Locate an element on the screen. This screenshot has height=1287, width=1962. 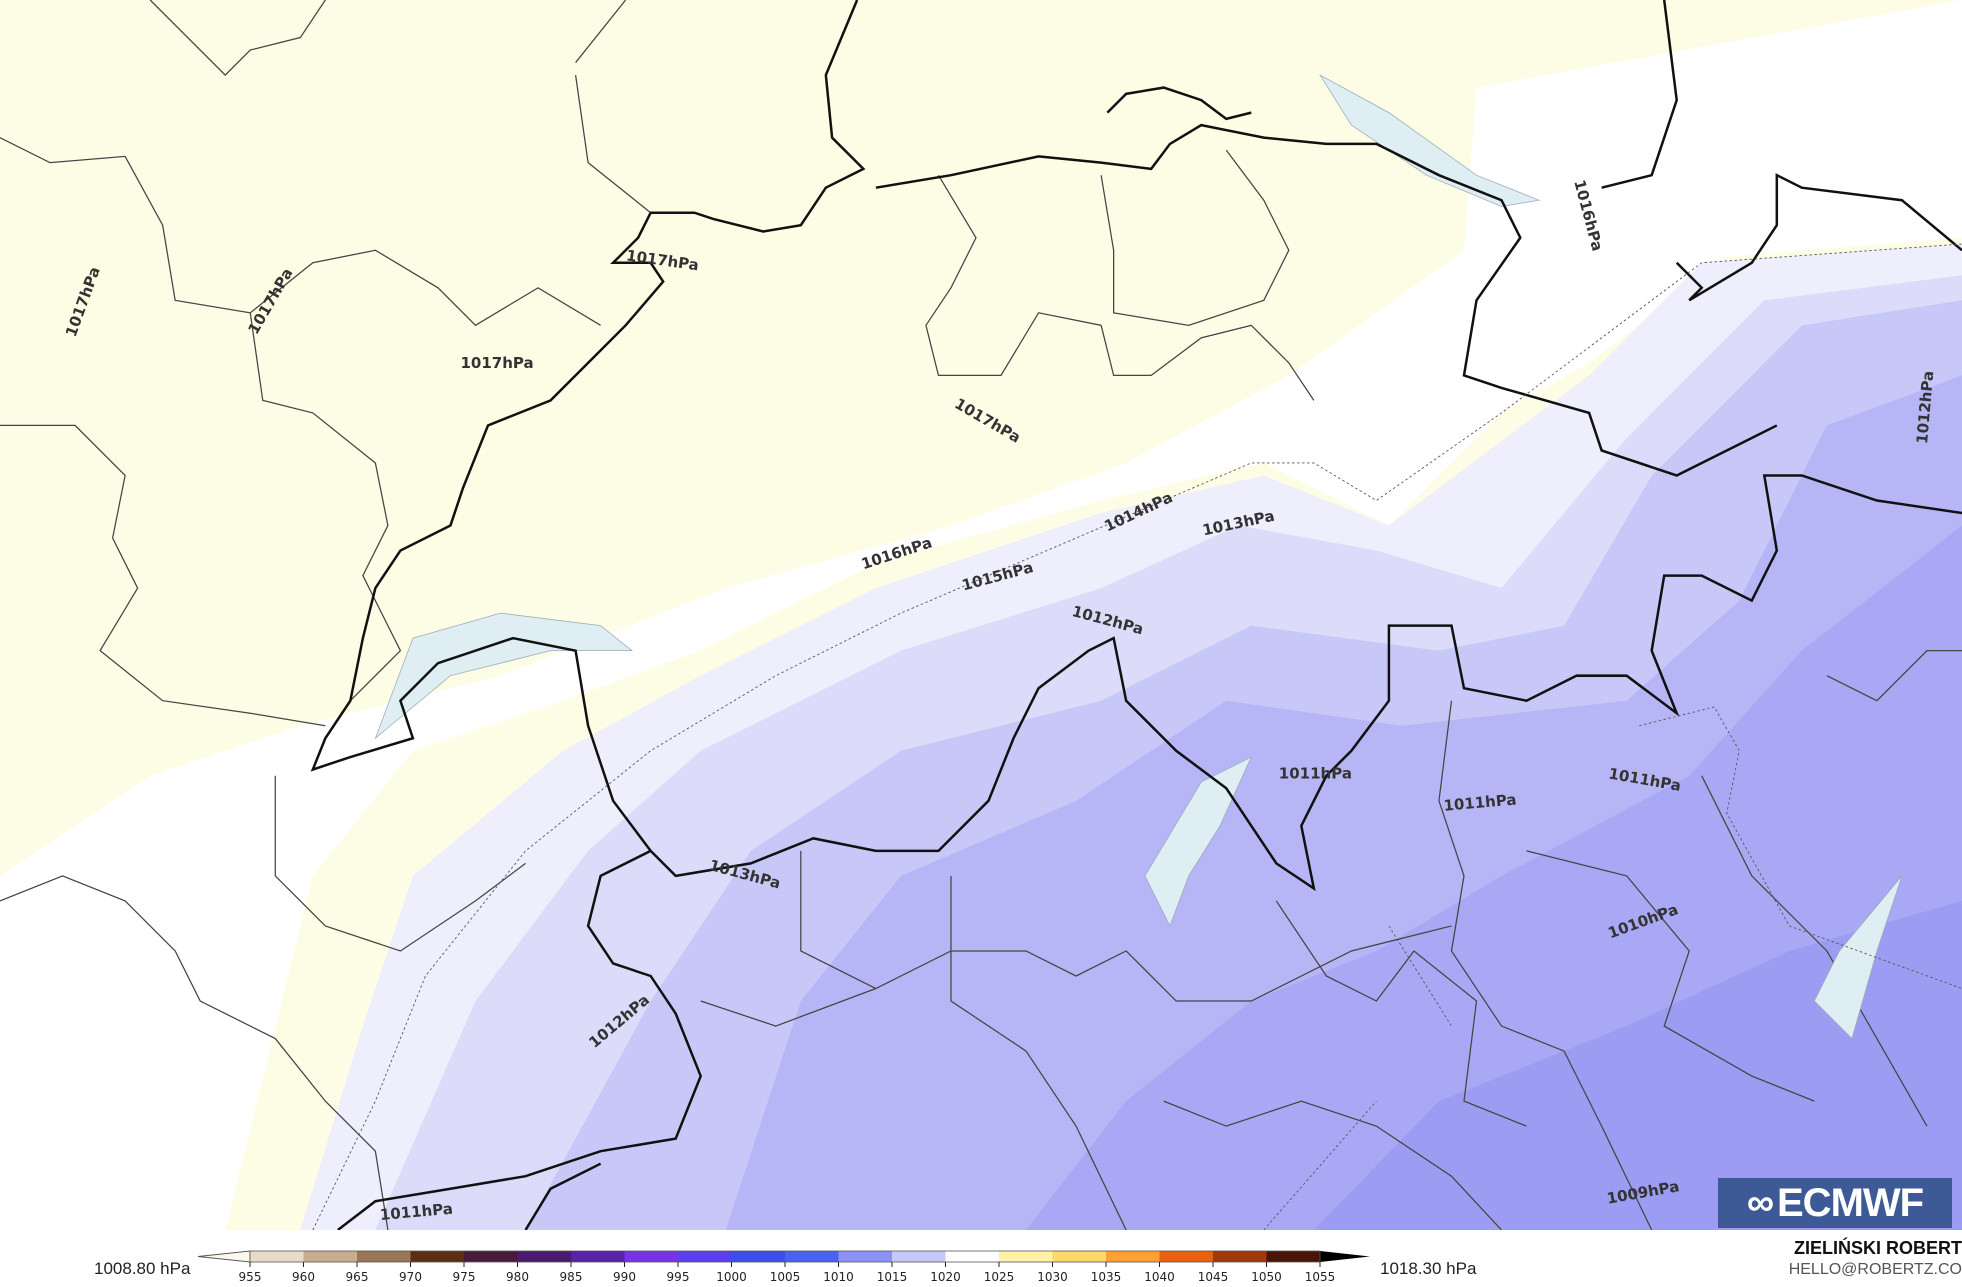
contour-label: 1011hPa is located at coordinates (1315, 773).